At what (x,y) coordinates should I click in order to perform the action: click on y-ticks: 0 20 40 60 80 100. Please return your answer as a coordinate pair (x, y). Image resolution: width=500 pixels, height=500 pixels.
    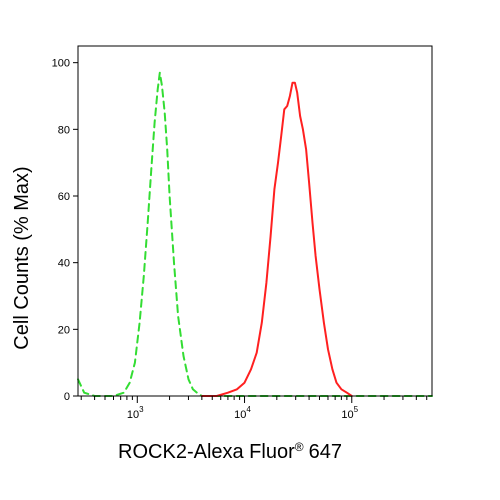
    Looking at the image, I should click on (65, 230).